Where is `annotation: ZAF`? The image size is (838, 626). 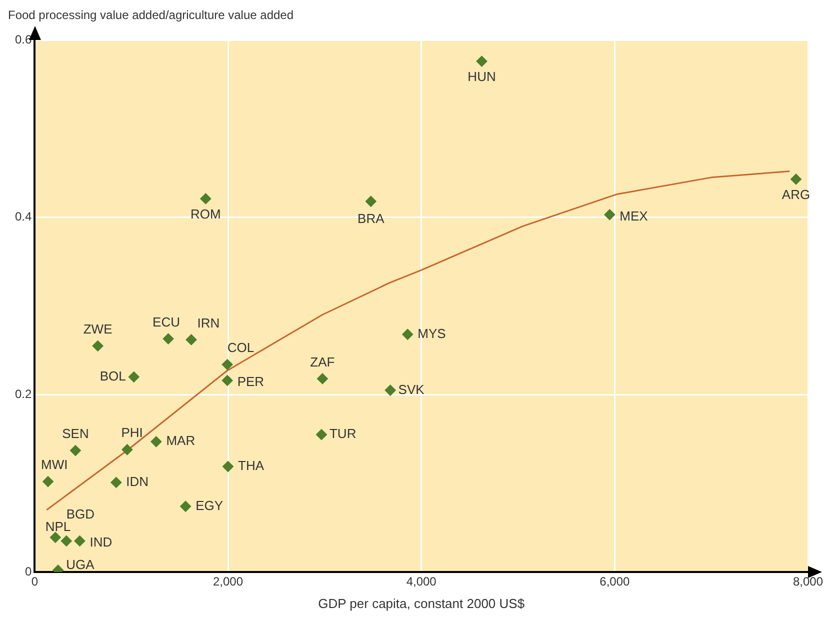
annotation: ZAF is located at coordinates (322, 362).